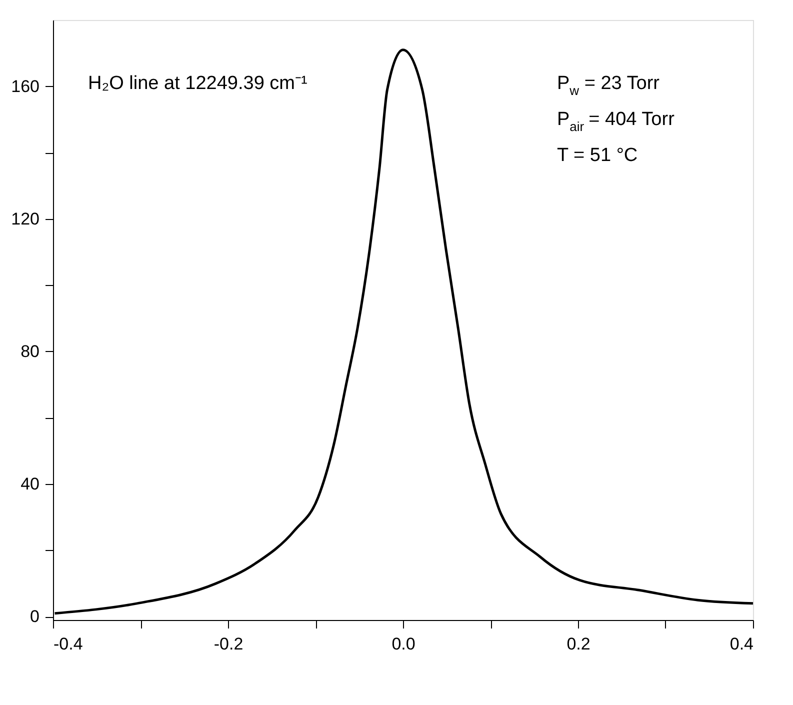 This screenshot has width=793, height=705. I want to click on y-tick-label: 80, so click(30, 351).